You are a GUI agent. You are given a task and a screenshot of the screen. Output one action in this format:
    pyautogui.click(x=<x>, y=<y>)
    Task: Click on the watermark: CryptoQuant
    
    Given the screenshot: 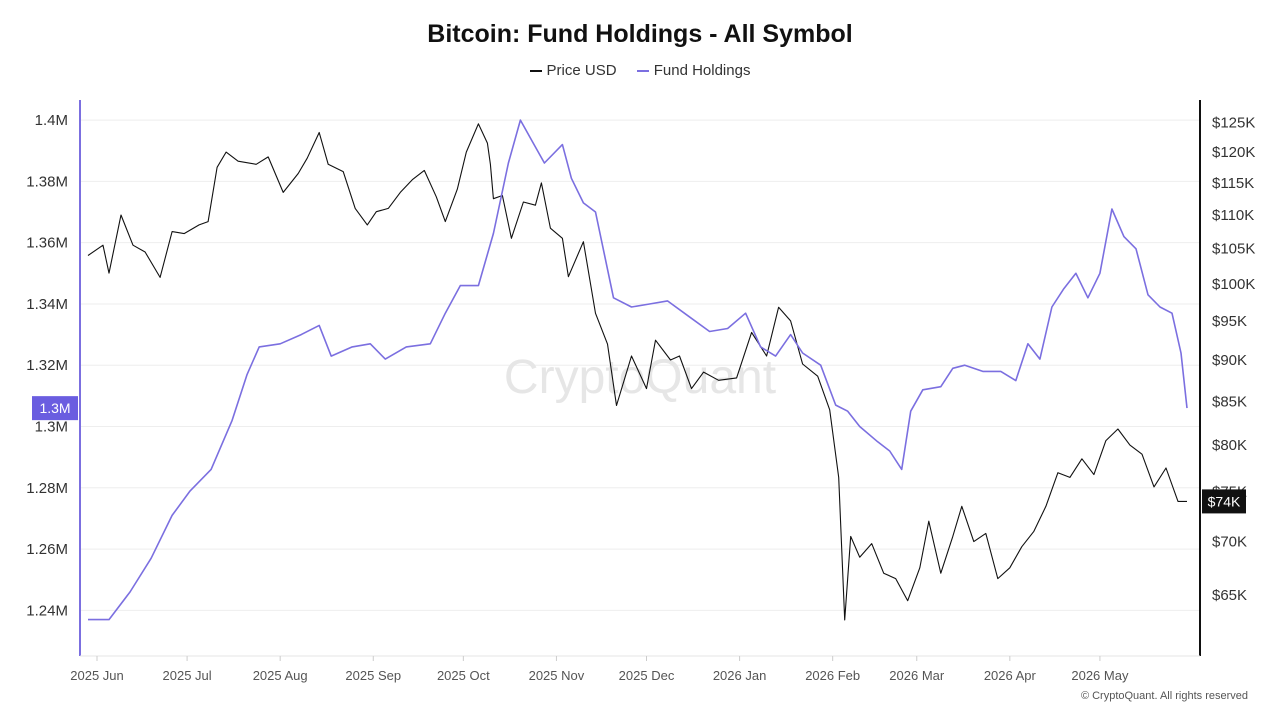 What is the action you would take?
    pyautogui.click(x=640, y=377)
    